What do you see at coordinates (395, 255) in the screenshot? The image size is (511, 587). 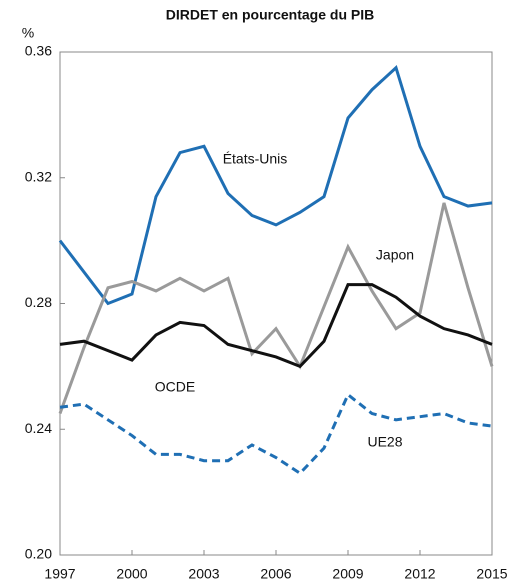 I see `series-label: Japon` at bounding box center [395, 255].